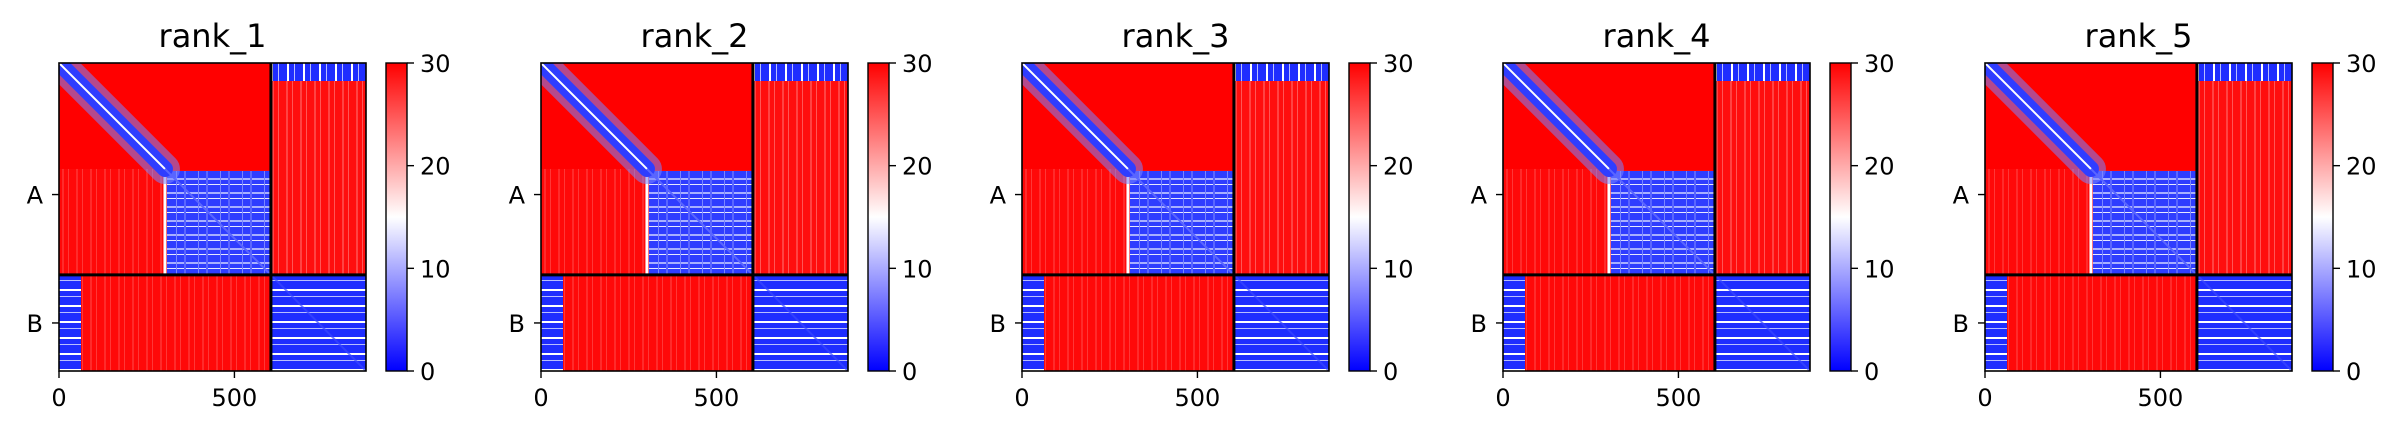 The height and width of the screenshot is (438, 2401). Describe the element at coordinates (1176, 36) in the screenshot. I see `panel-title: rank_3` at that location.